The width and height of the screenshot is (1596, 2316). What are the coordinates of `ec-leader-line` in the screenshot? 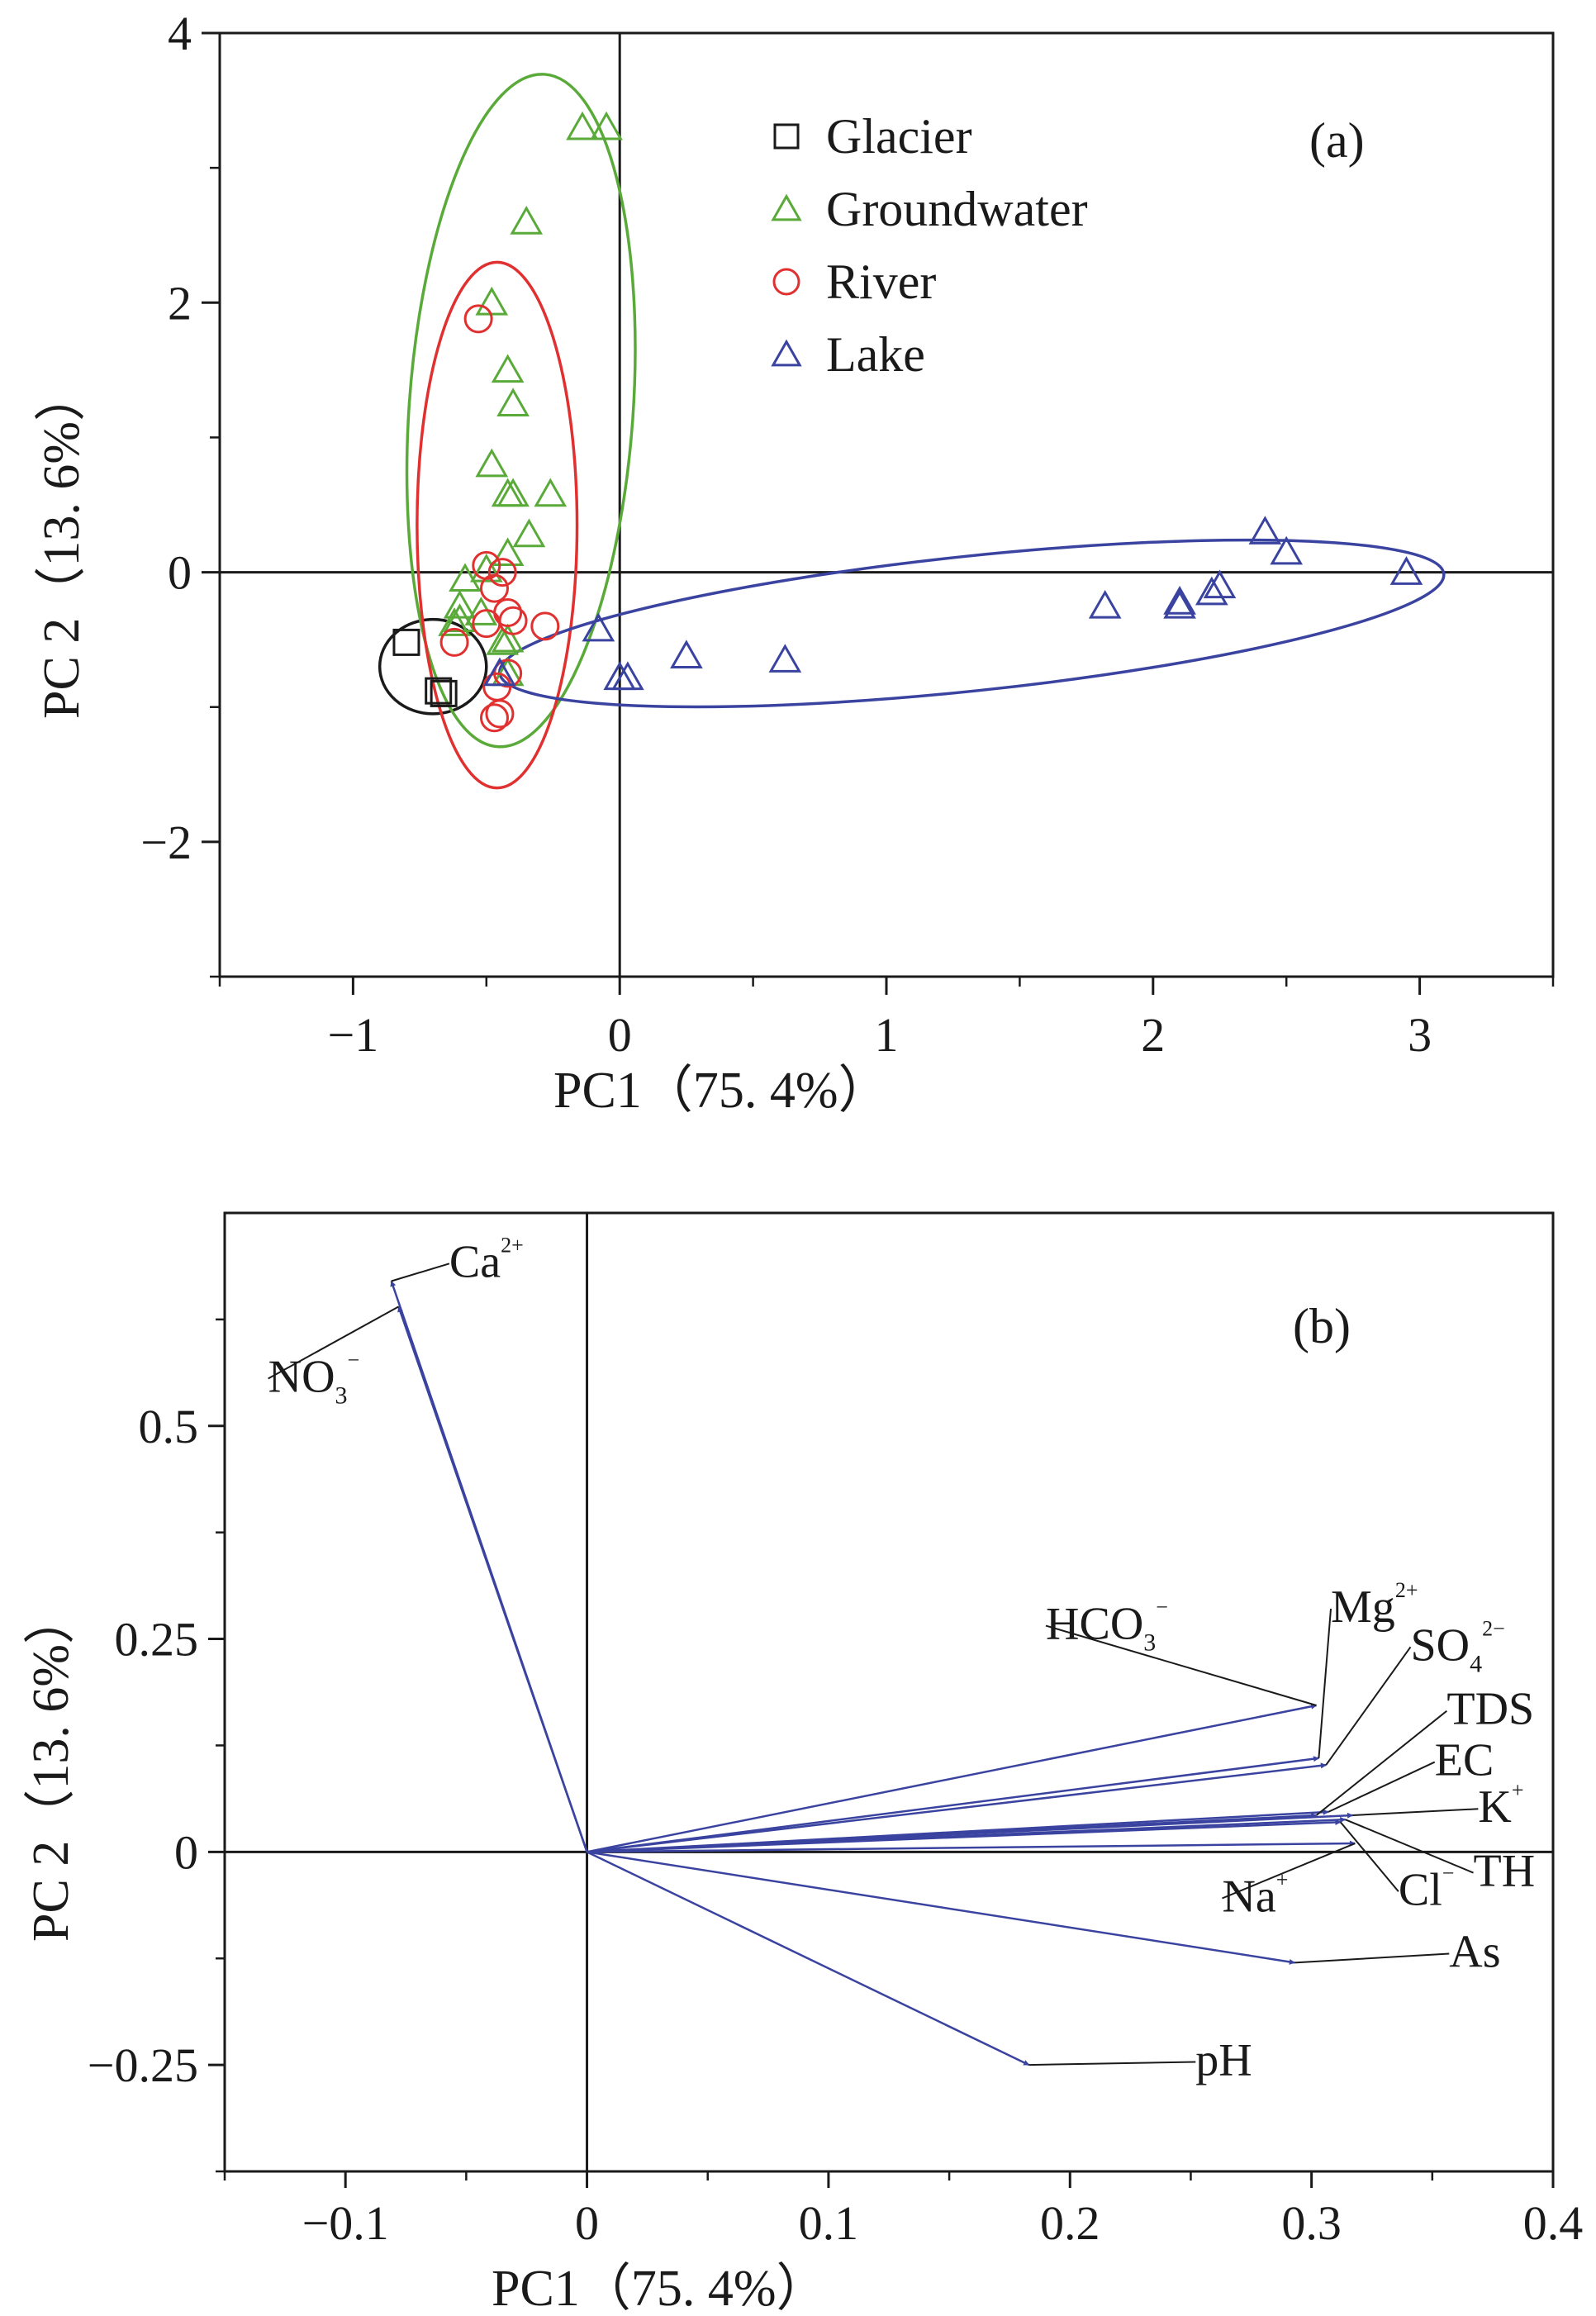 It's located at (1382, 1787).